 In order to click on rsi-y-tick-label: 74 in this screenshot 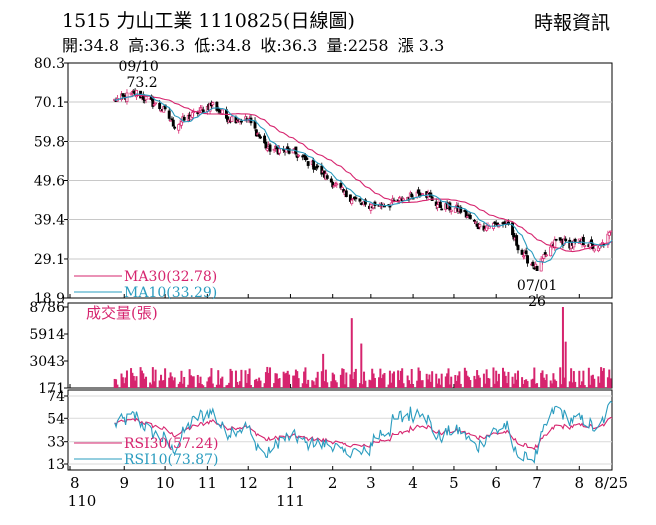, I will do `click(56, 397)`.